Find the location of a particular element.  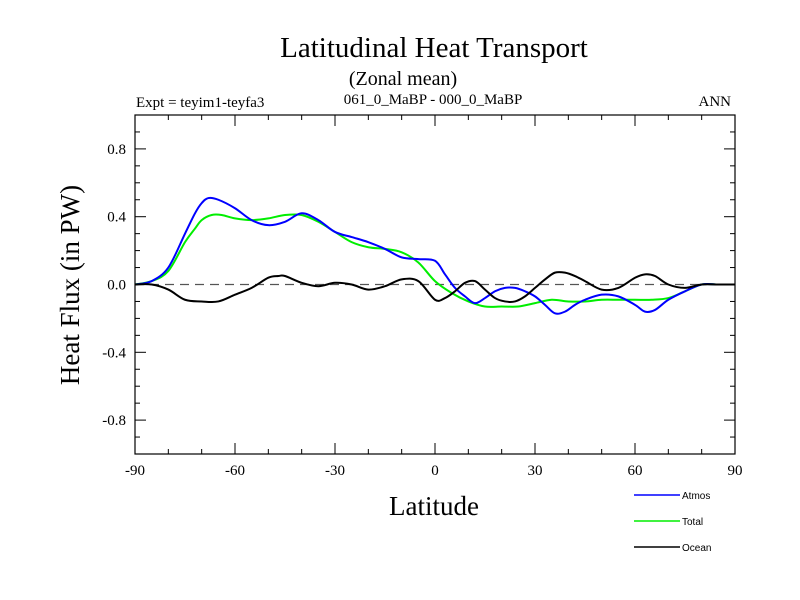

period-label: 061_0_MaBP - 000_0_MaBP is located at coordinates (433, 100).